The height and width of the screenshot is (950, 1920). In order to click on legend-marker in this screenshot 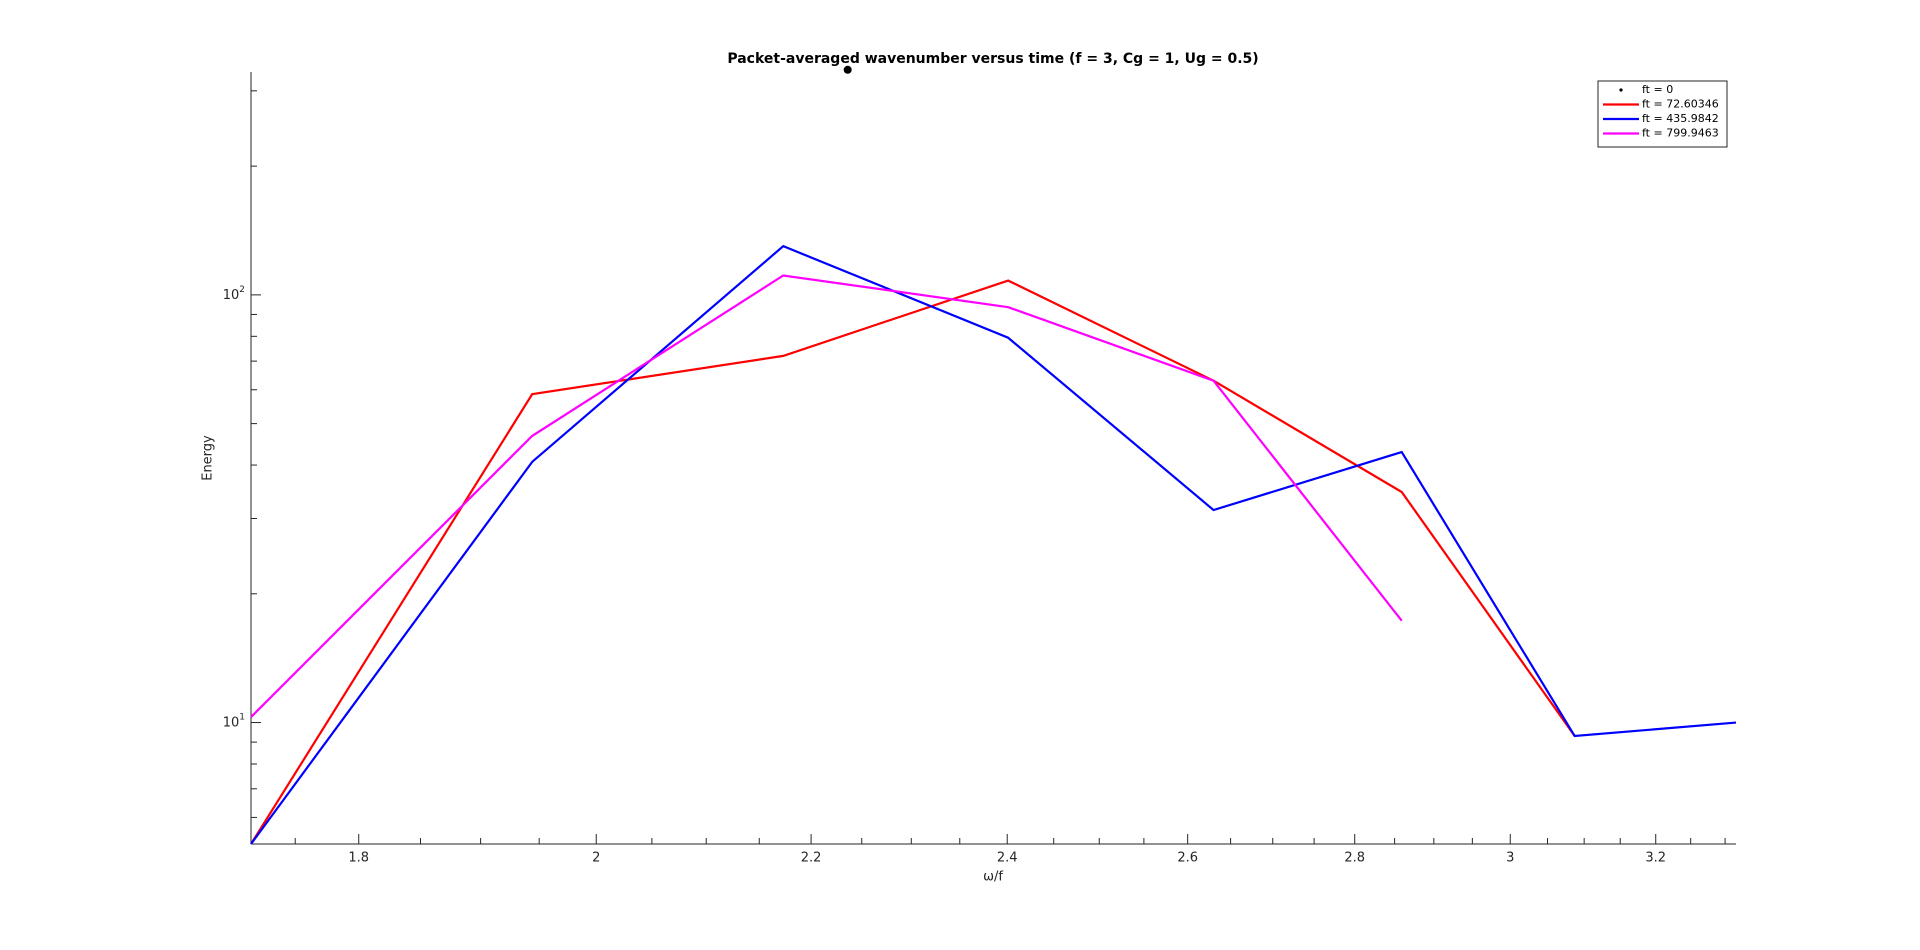, I will do `click(1621, 90)`.